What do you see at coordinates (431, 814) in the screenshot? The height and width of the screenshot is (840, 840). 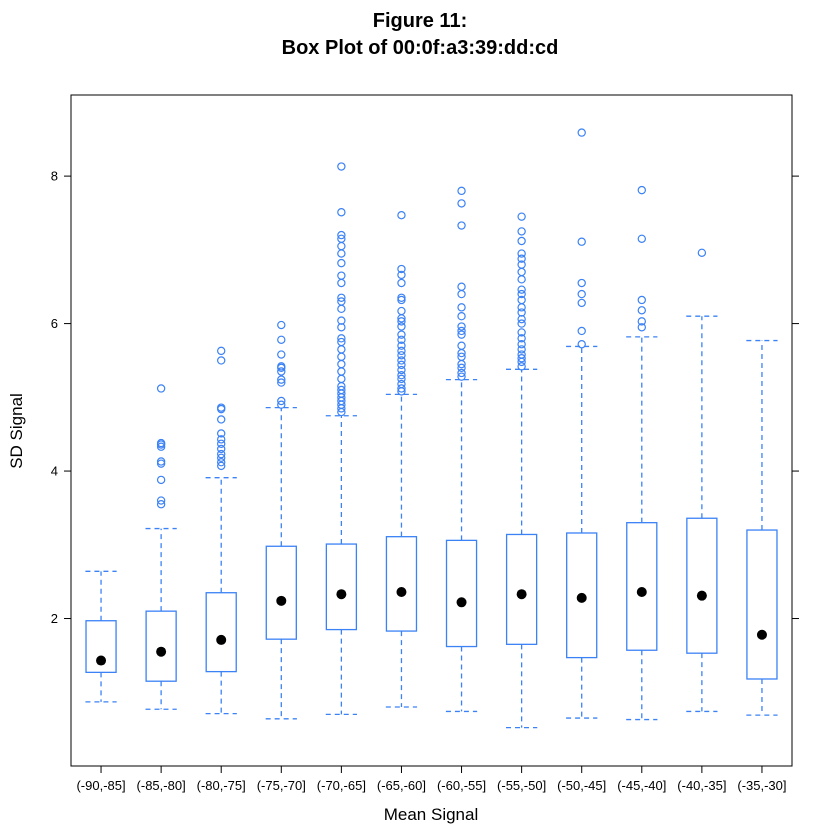 I see `x-axis-label: Mean Signal` at bounding box center [431, 814].